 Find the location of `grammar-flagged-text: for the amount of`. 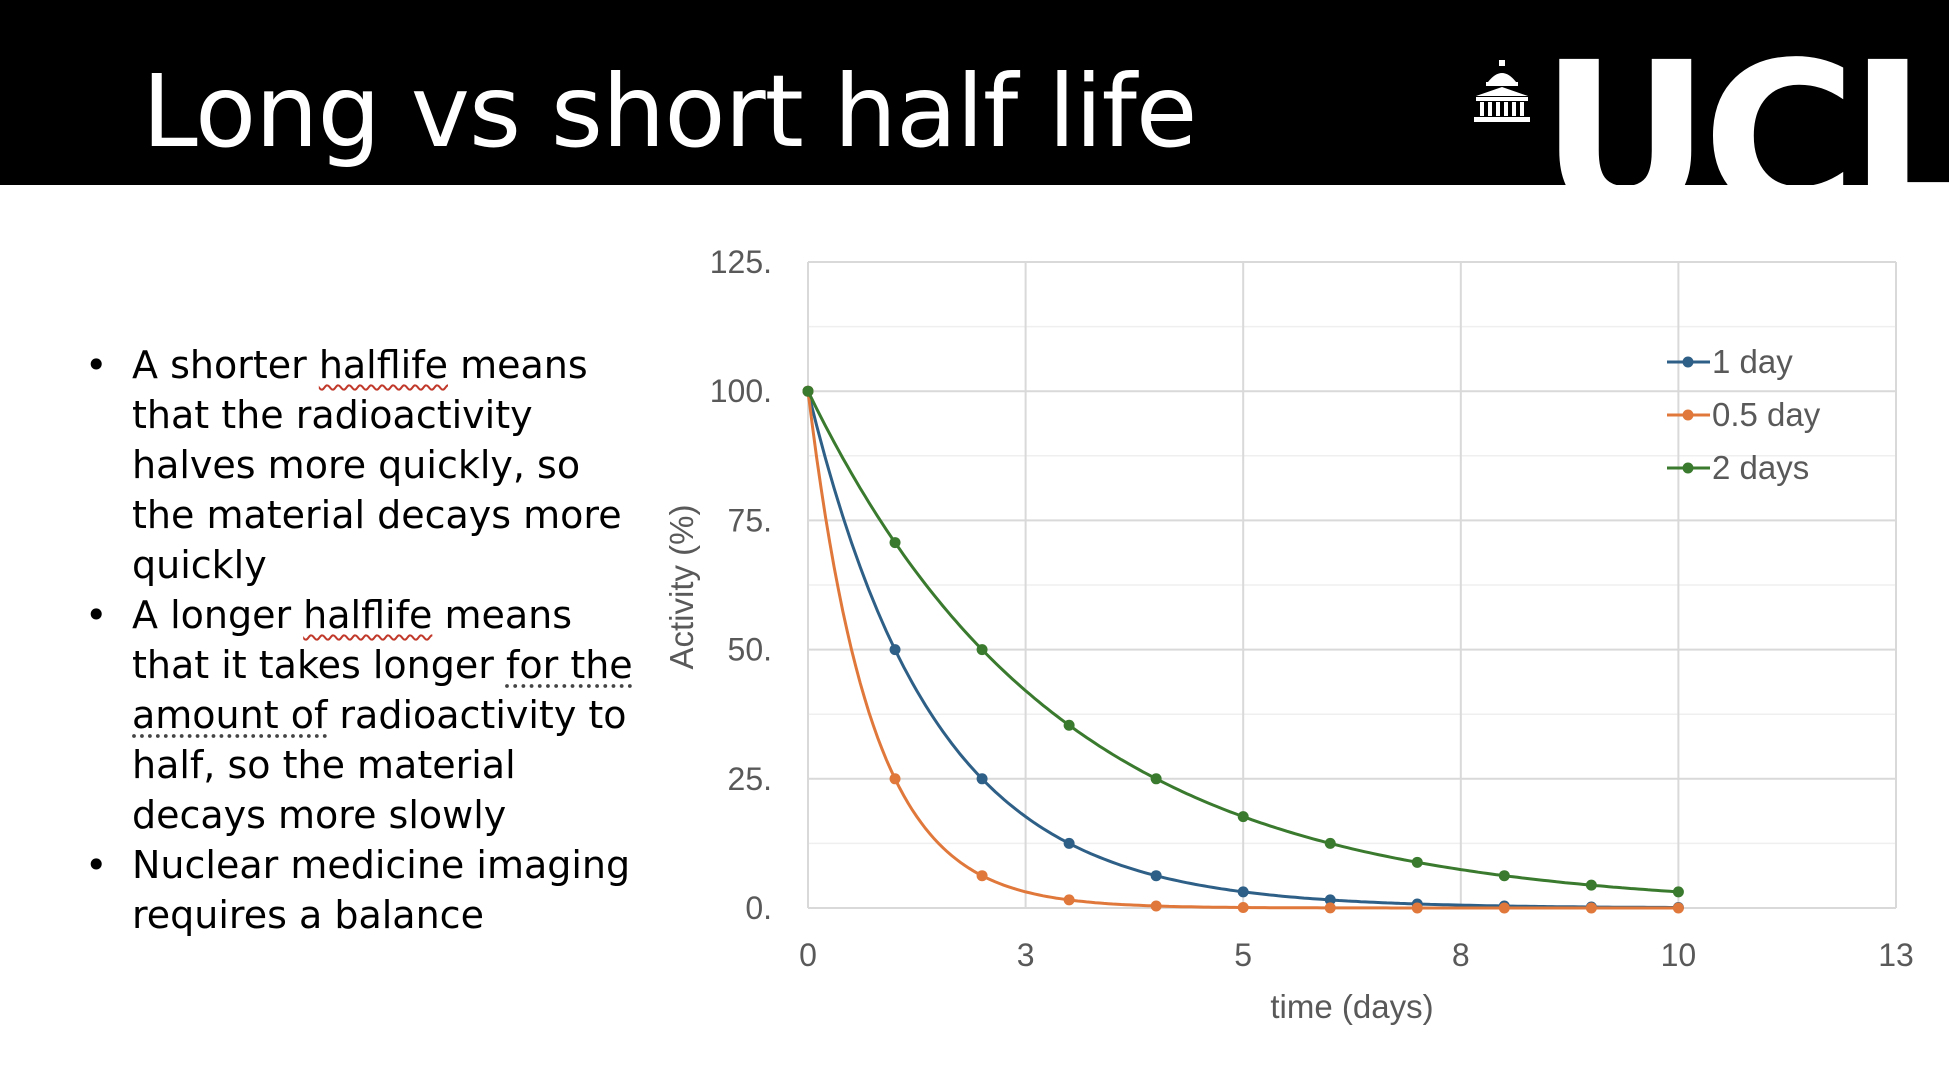

grammar-flagged-text: for the amount of is located at coordinates (382, 690).